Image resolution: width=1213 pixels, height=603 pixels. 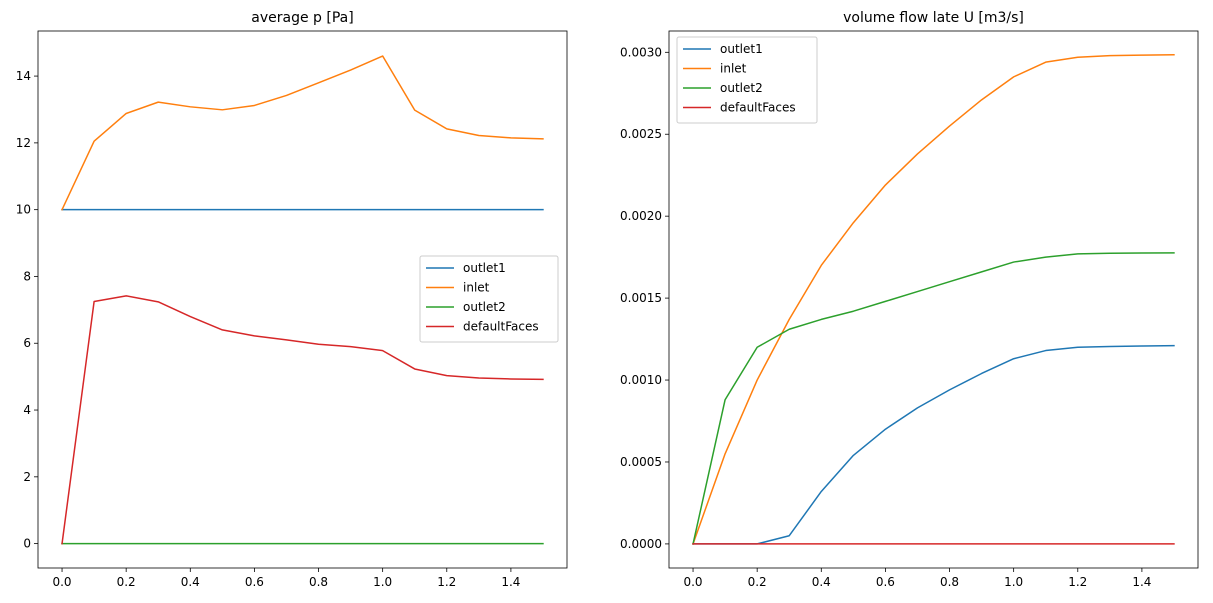 What do you see at coordinates (933, 444) in the screenshot?
I see `series-line-outlet1` at bounding box center [933, 444].